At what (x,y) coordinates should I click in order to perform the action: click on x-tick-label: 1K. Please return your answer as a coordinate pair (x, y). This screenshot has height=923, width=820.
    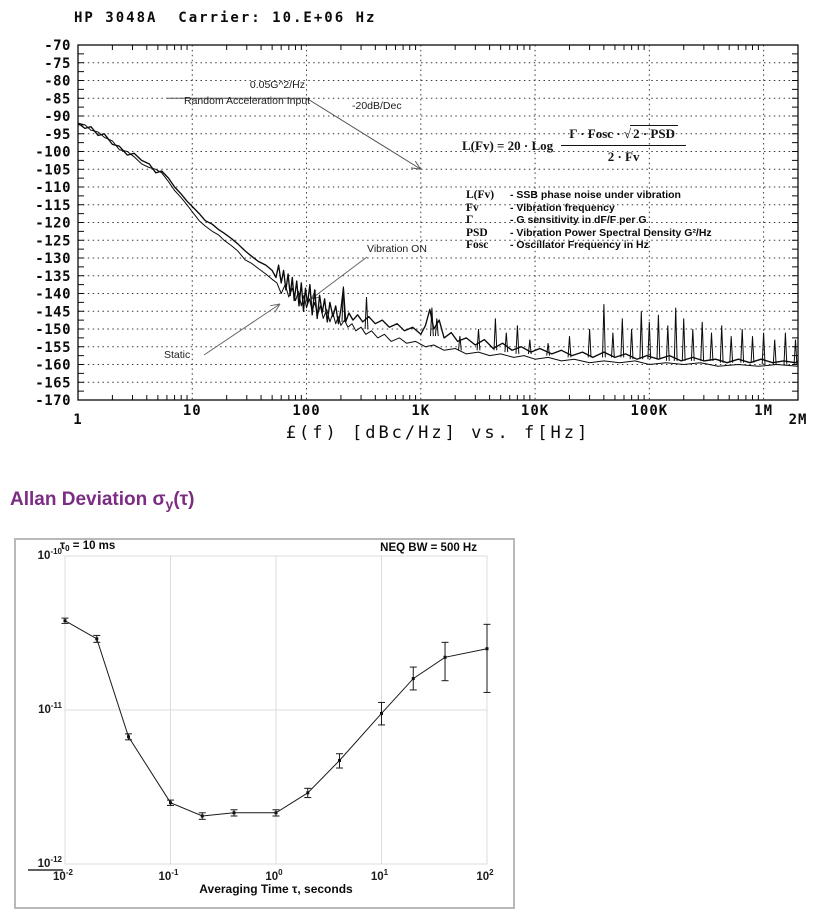
    Looking at the image, I should click on (420, 411).